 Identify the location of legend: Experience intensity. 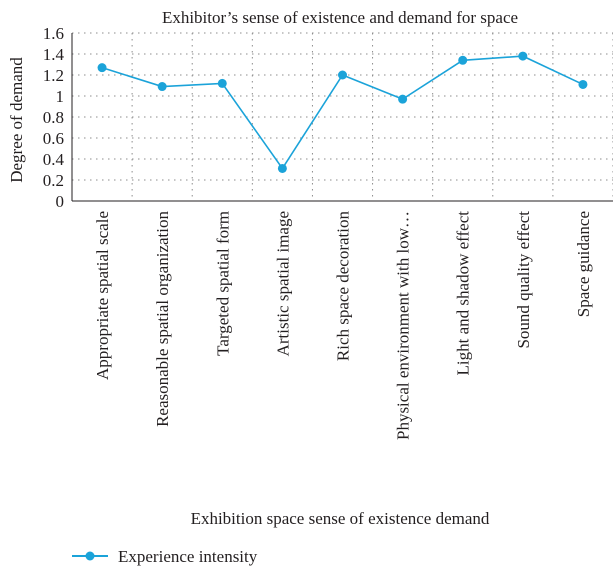
(165, 556).